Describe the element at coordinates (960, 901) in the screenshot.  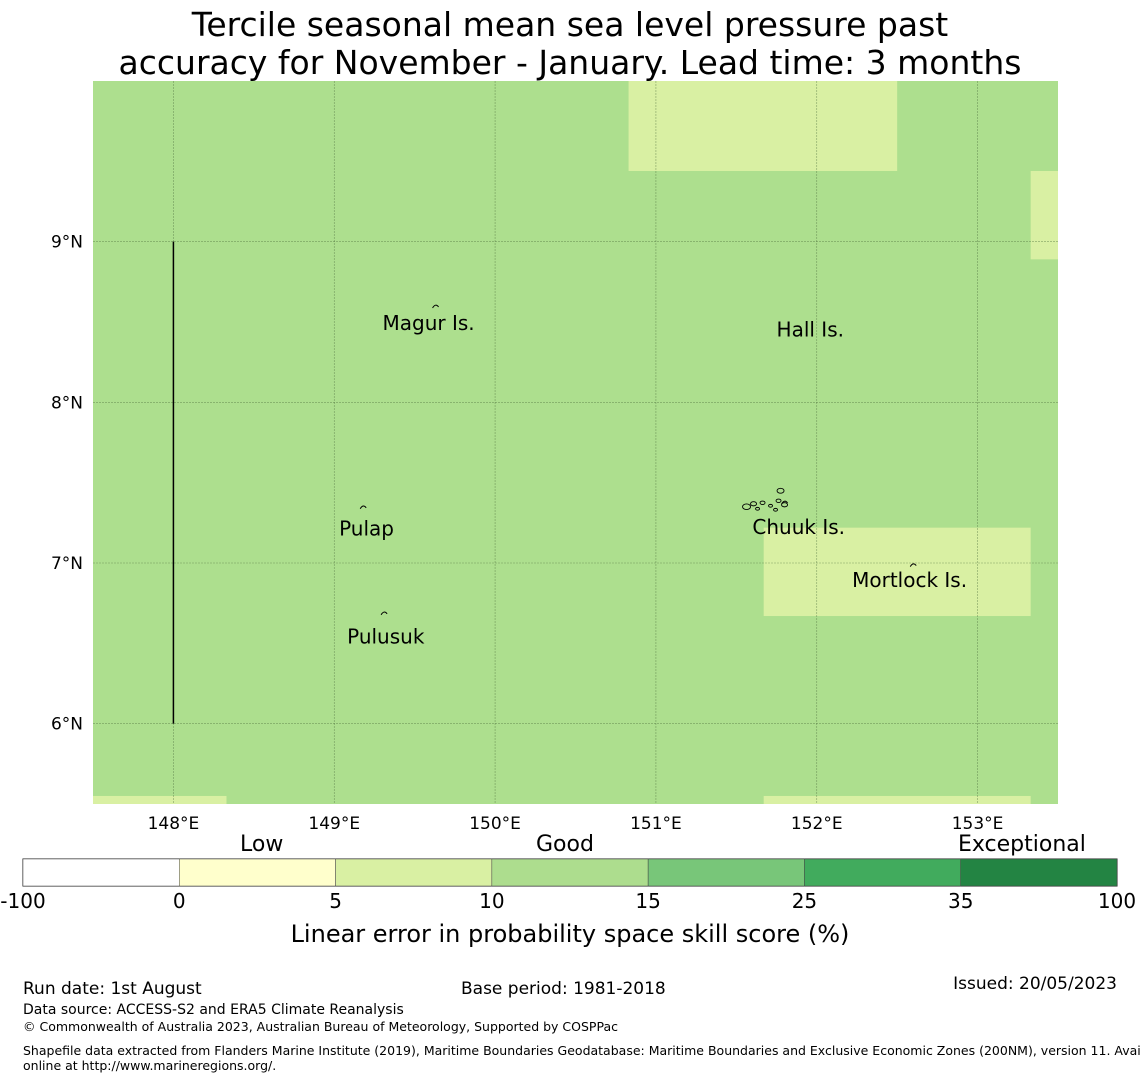
I see `colorbar-tick-label: 35` at that location.